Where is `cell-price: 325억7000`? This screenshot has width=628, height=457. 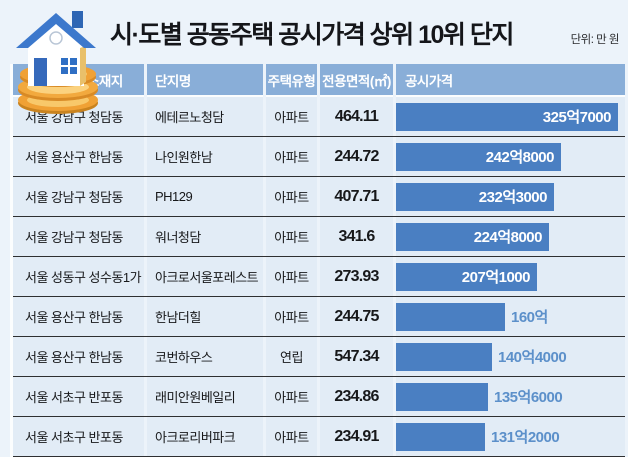
cell-price: 325억7000 is located at coordinates (510, 116).